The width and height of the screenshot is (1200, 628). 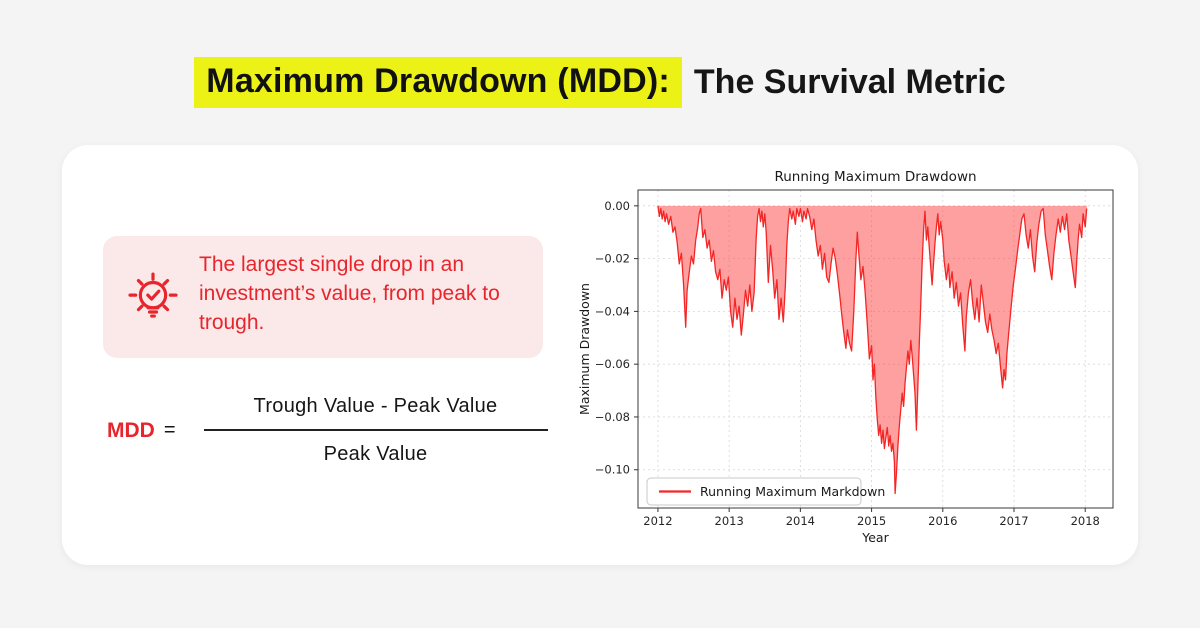 I want to click on x-tick-label: 2018, so click(x=1085, y=521).